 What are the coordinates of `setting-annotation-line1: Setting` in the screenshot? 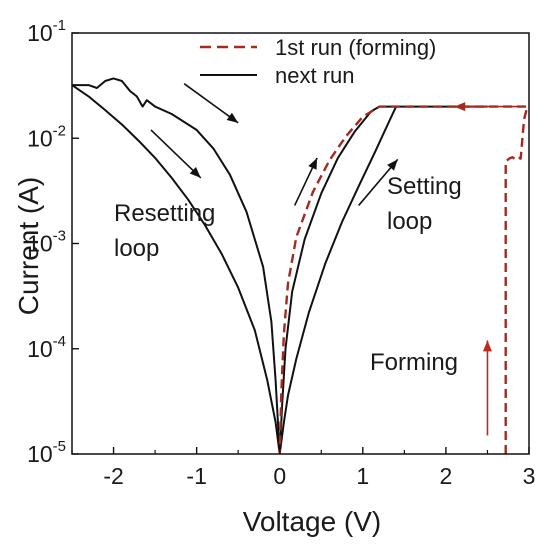 It's located at (424, 186).